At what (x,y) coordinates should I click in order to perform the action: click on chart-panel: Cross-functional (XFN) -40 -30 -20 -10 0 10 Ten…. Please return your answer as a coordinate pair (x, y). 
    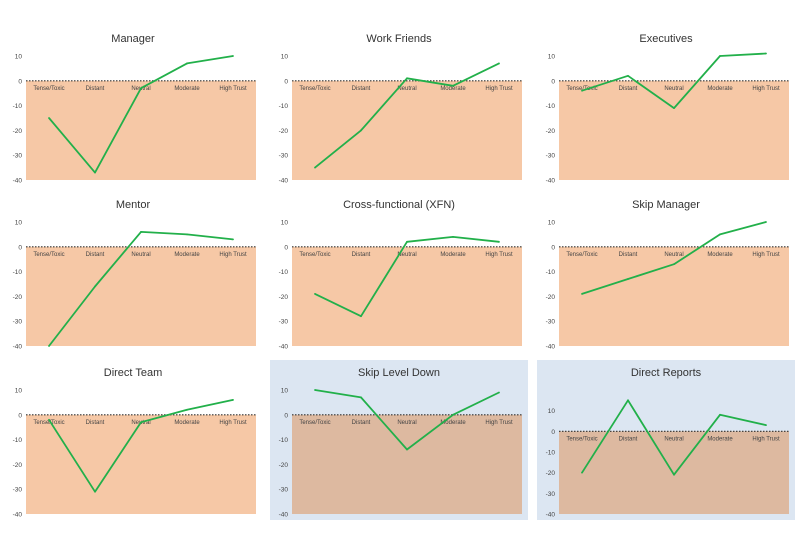
    Looking at the image, I should click on (399, 272).